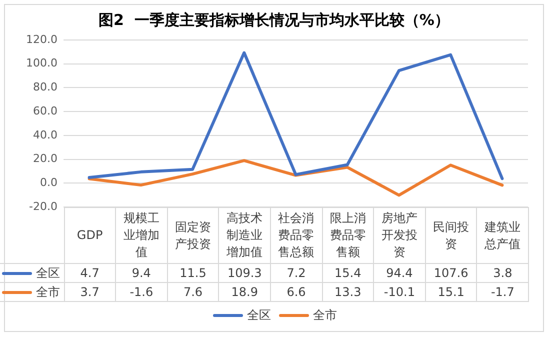 The height and width of the screenshot is (339, 550). Describe the element at coordinates (502, 273) in the screenshot. I see `data-label: 3.8` at that location.